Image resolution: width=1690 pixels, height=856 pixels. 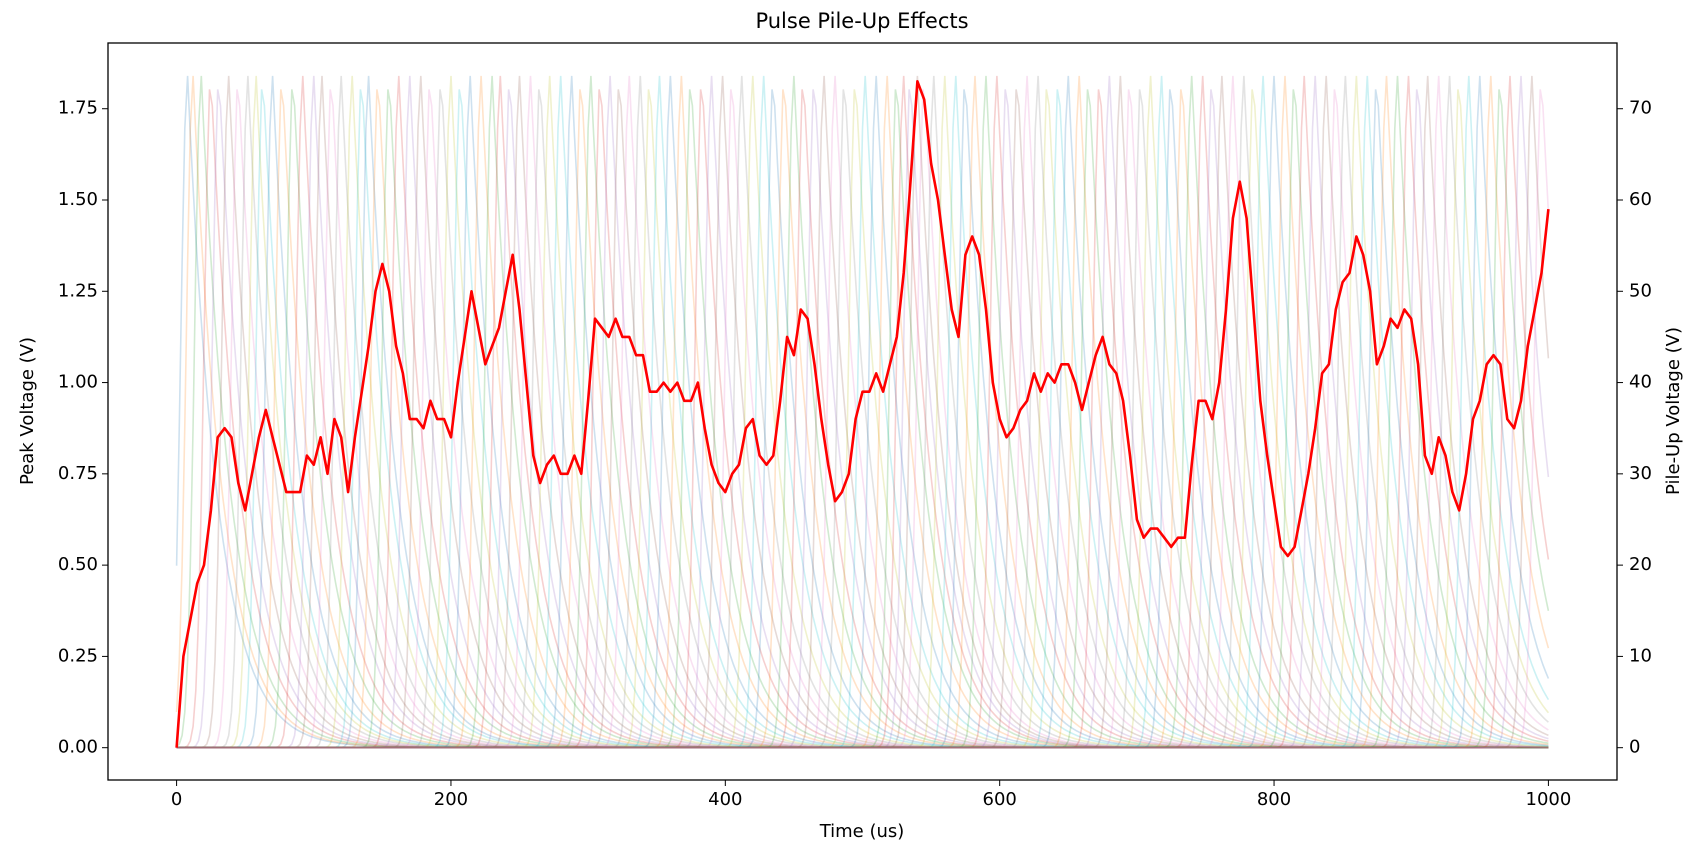 What do you see at coordinates (1274, 799) in the screenshot?
I see `x-tick-label: 800` at bounding box center [1274, 799].